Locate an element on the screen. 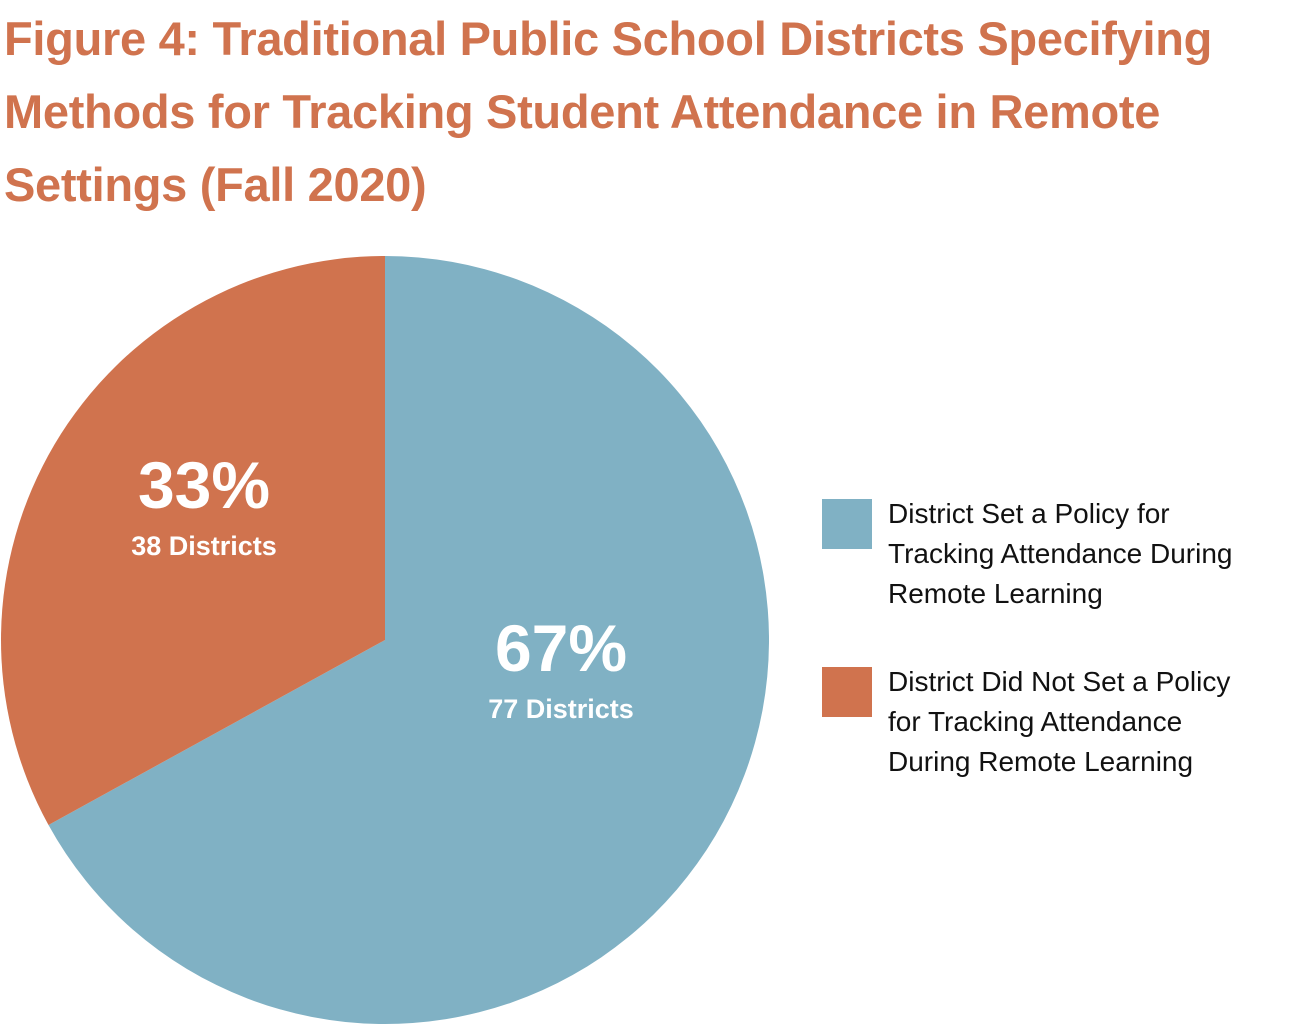 This screenshot has height=1025, width=1306. slice-count-label-no-policy: 38 Districts is located at coordinates (204, 546).